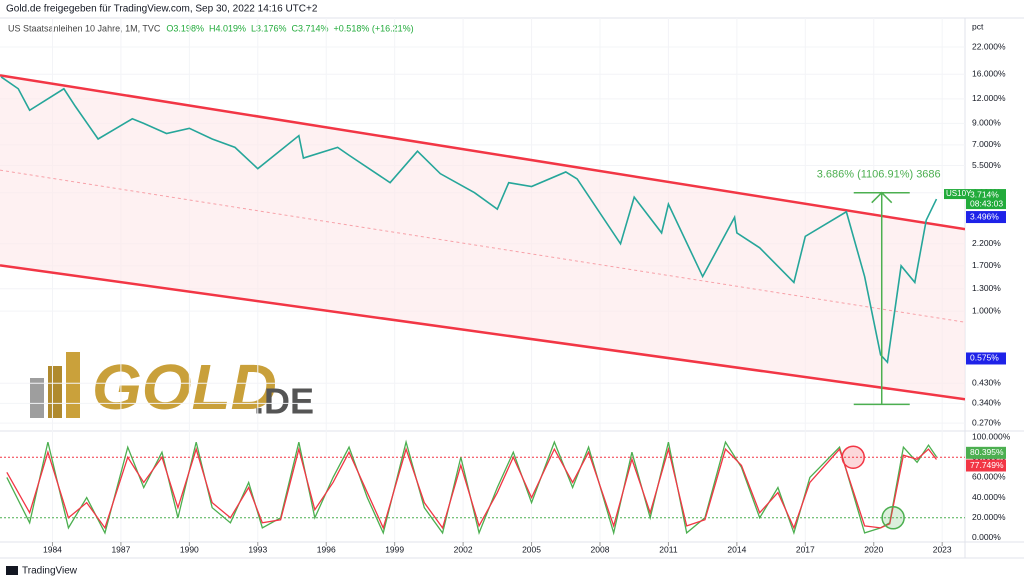 The height and width of the screenshot is (582, 1024). I want to click on y-tick-label: 9.000%, so click(986, 123).